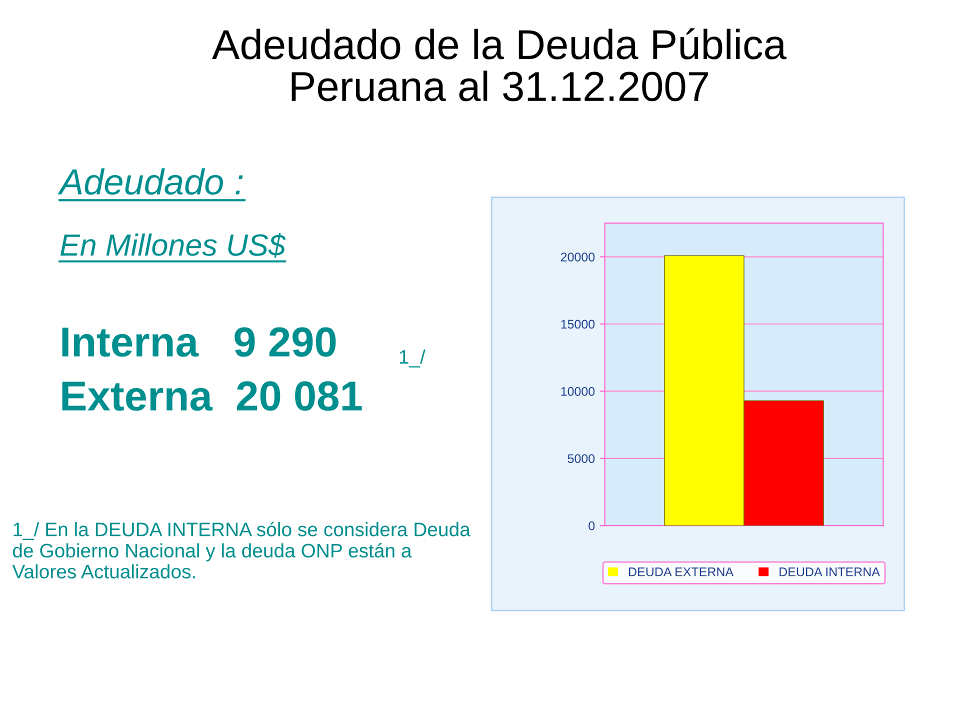 This screenshot has height=720, width=960. Describe the element at coordinates (681, 572) in the screenshot. I see `legend-label: DEUDA EXTERNA` at that location.